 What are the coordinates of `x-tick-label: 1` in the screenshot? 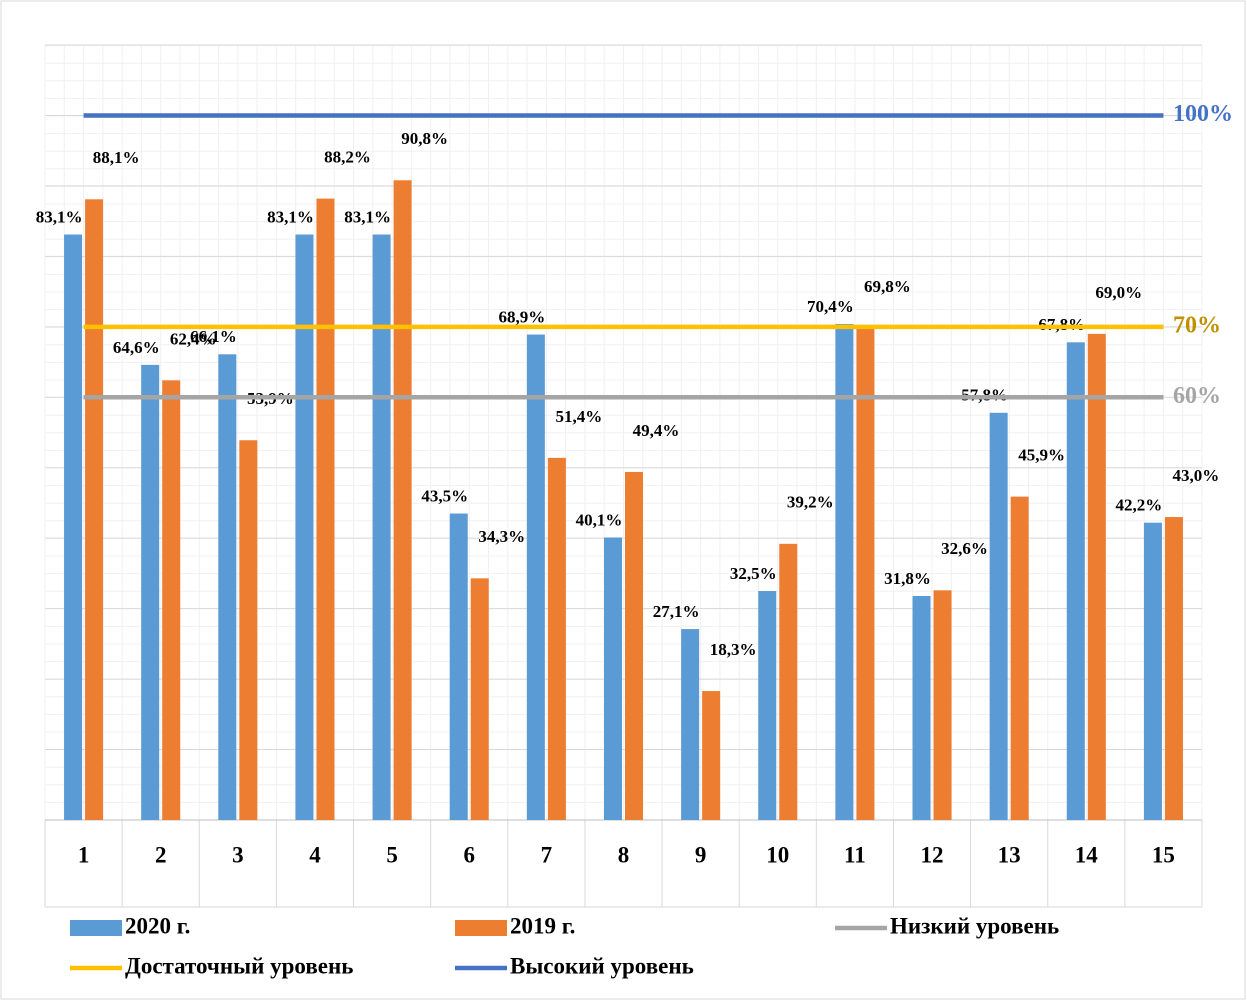 It's located at (84, 854).